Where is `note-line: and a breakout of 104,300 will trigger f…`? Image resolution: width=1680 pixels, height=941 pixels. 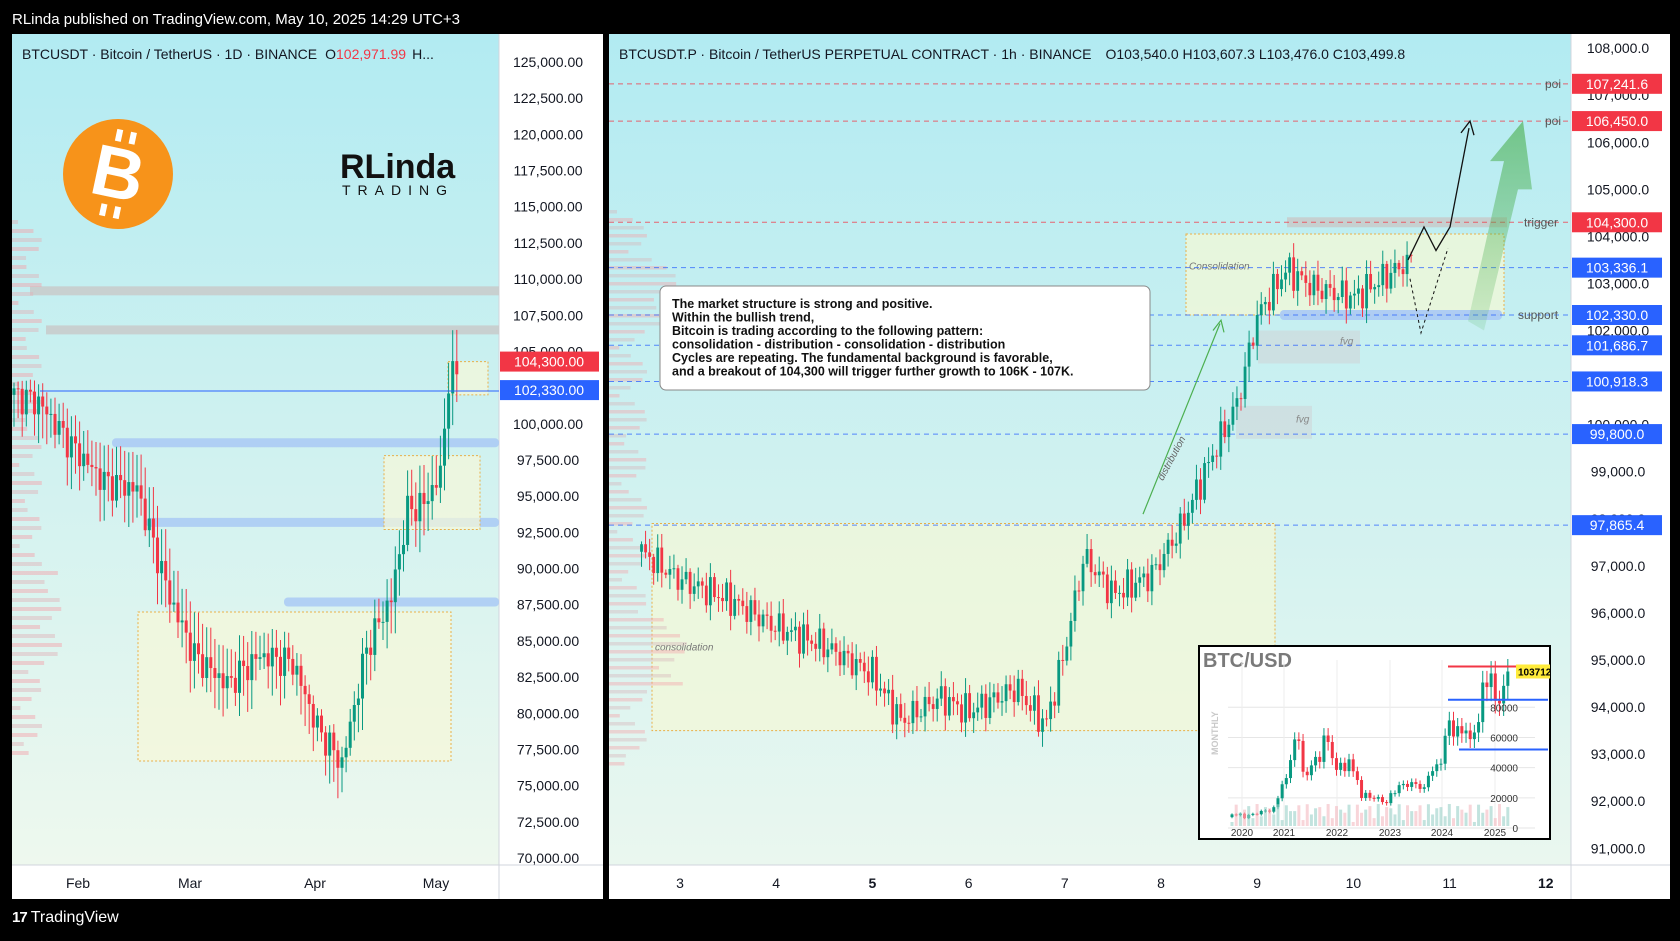 note-line: and a breakout of 104,300 will trigger f… is located at coordinates (872, 372).